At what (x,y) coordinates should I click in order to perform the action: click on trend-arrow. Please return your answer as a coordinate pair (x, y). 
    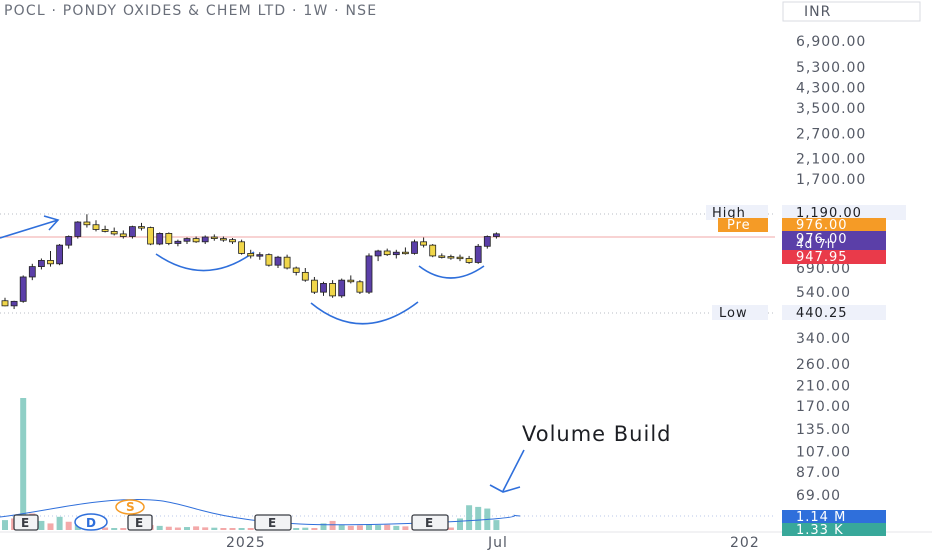
    Looking at the image, I should click on (30, 227).